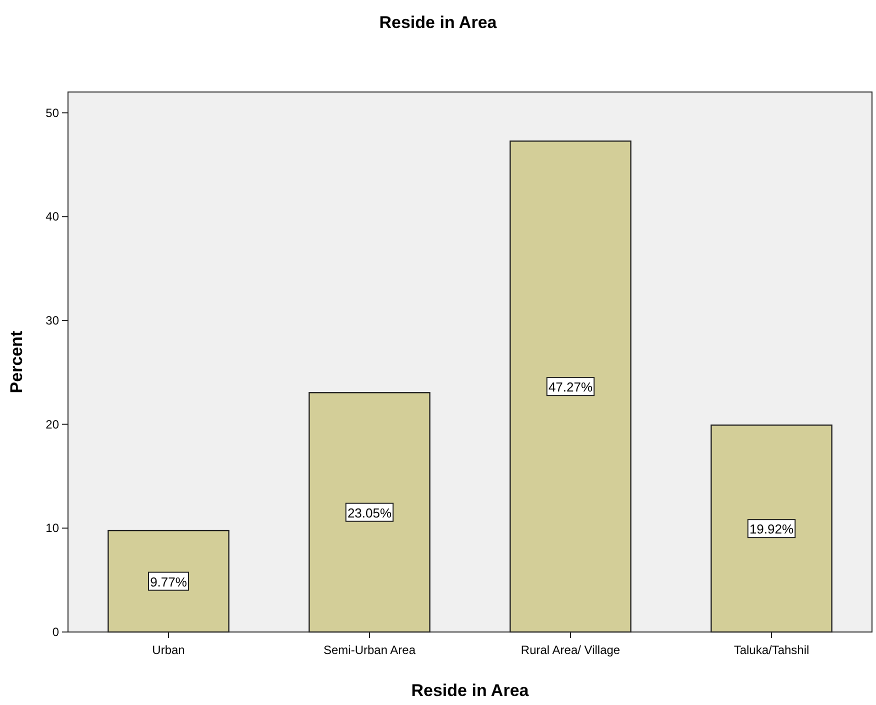  I want to click on y-tick-label: 40, so click(53, 217).